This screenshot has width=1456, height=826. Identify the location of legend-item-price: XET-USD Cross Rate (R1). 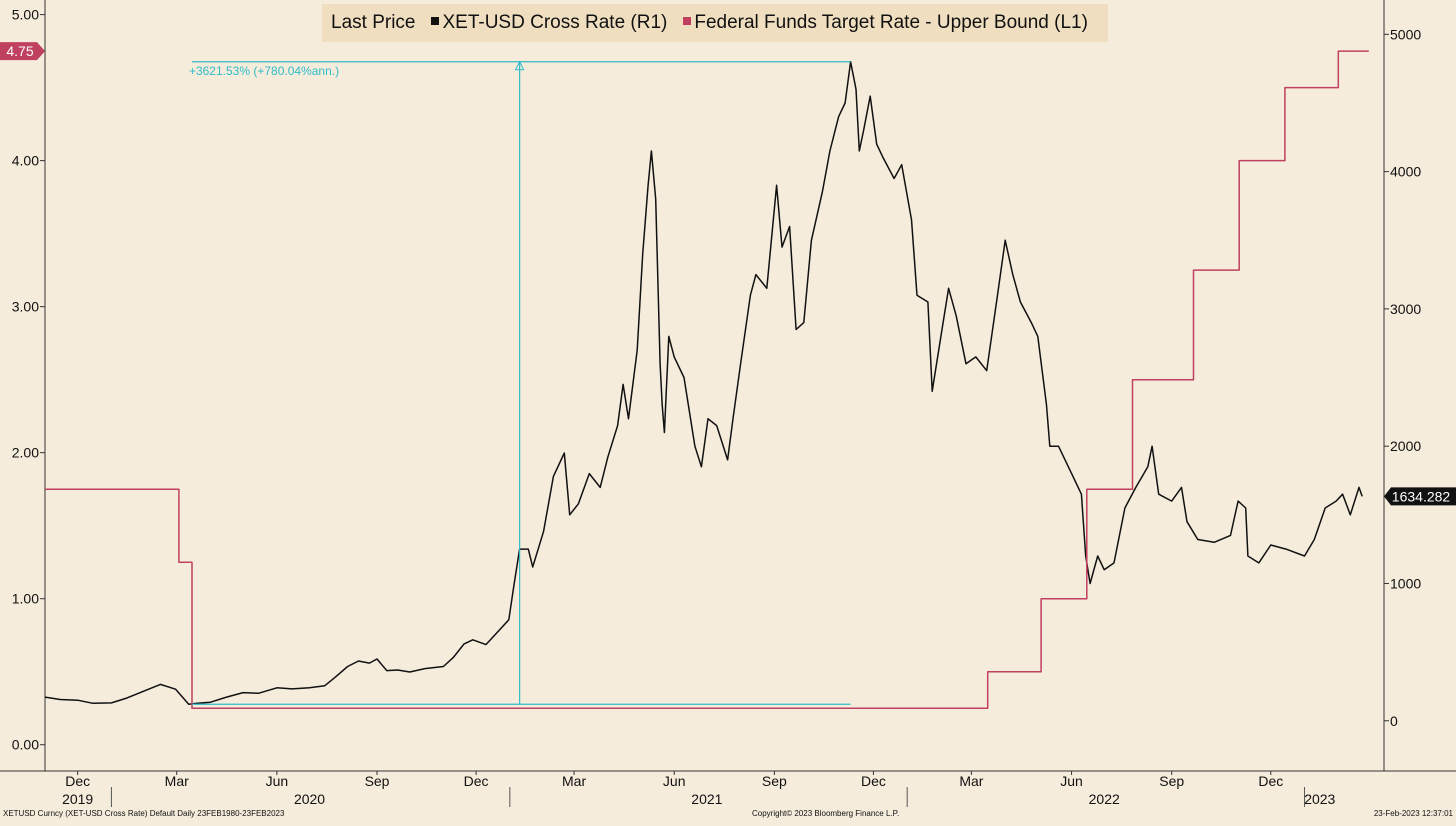
(555, 22).